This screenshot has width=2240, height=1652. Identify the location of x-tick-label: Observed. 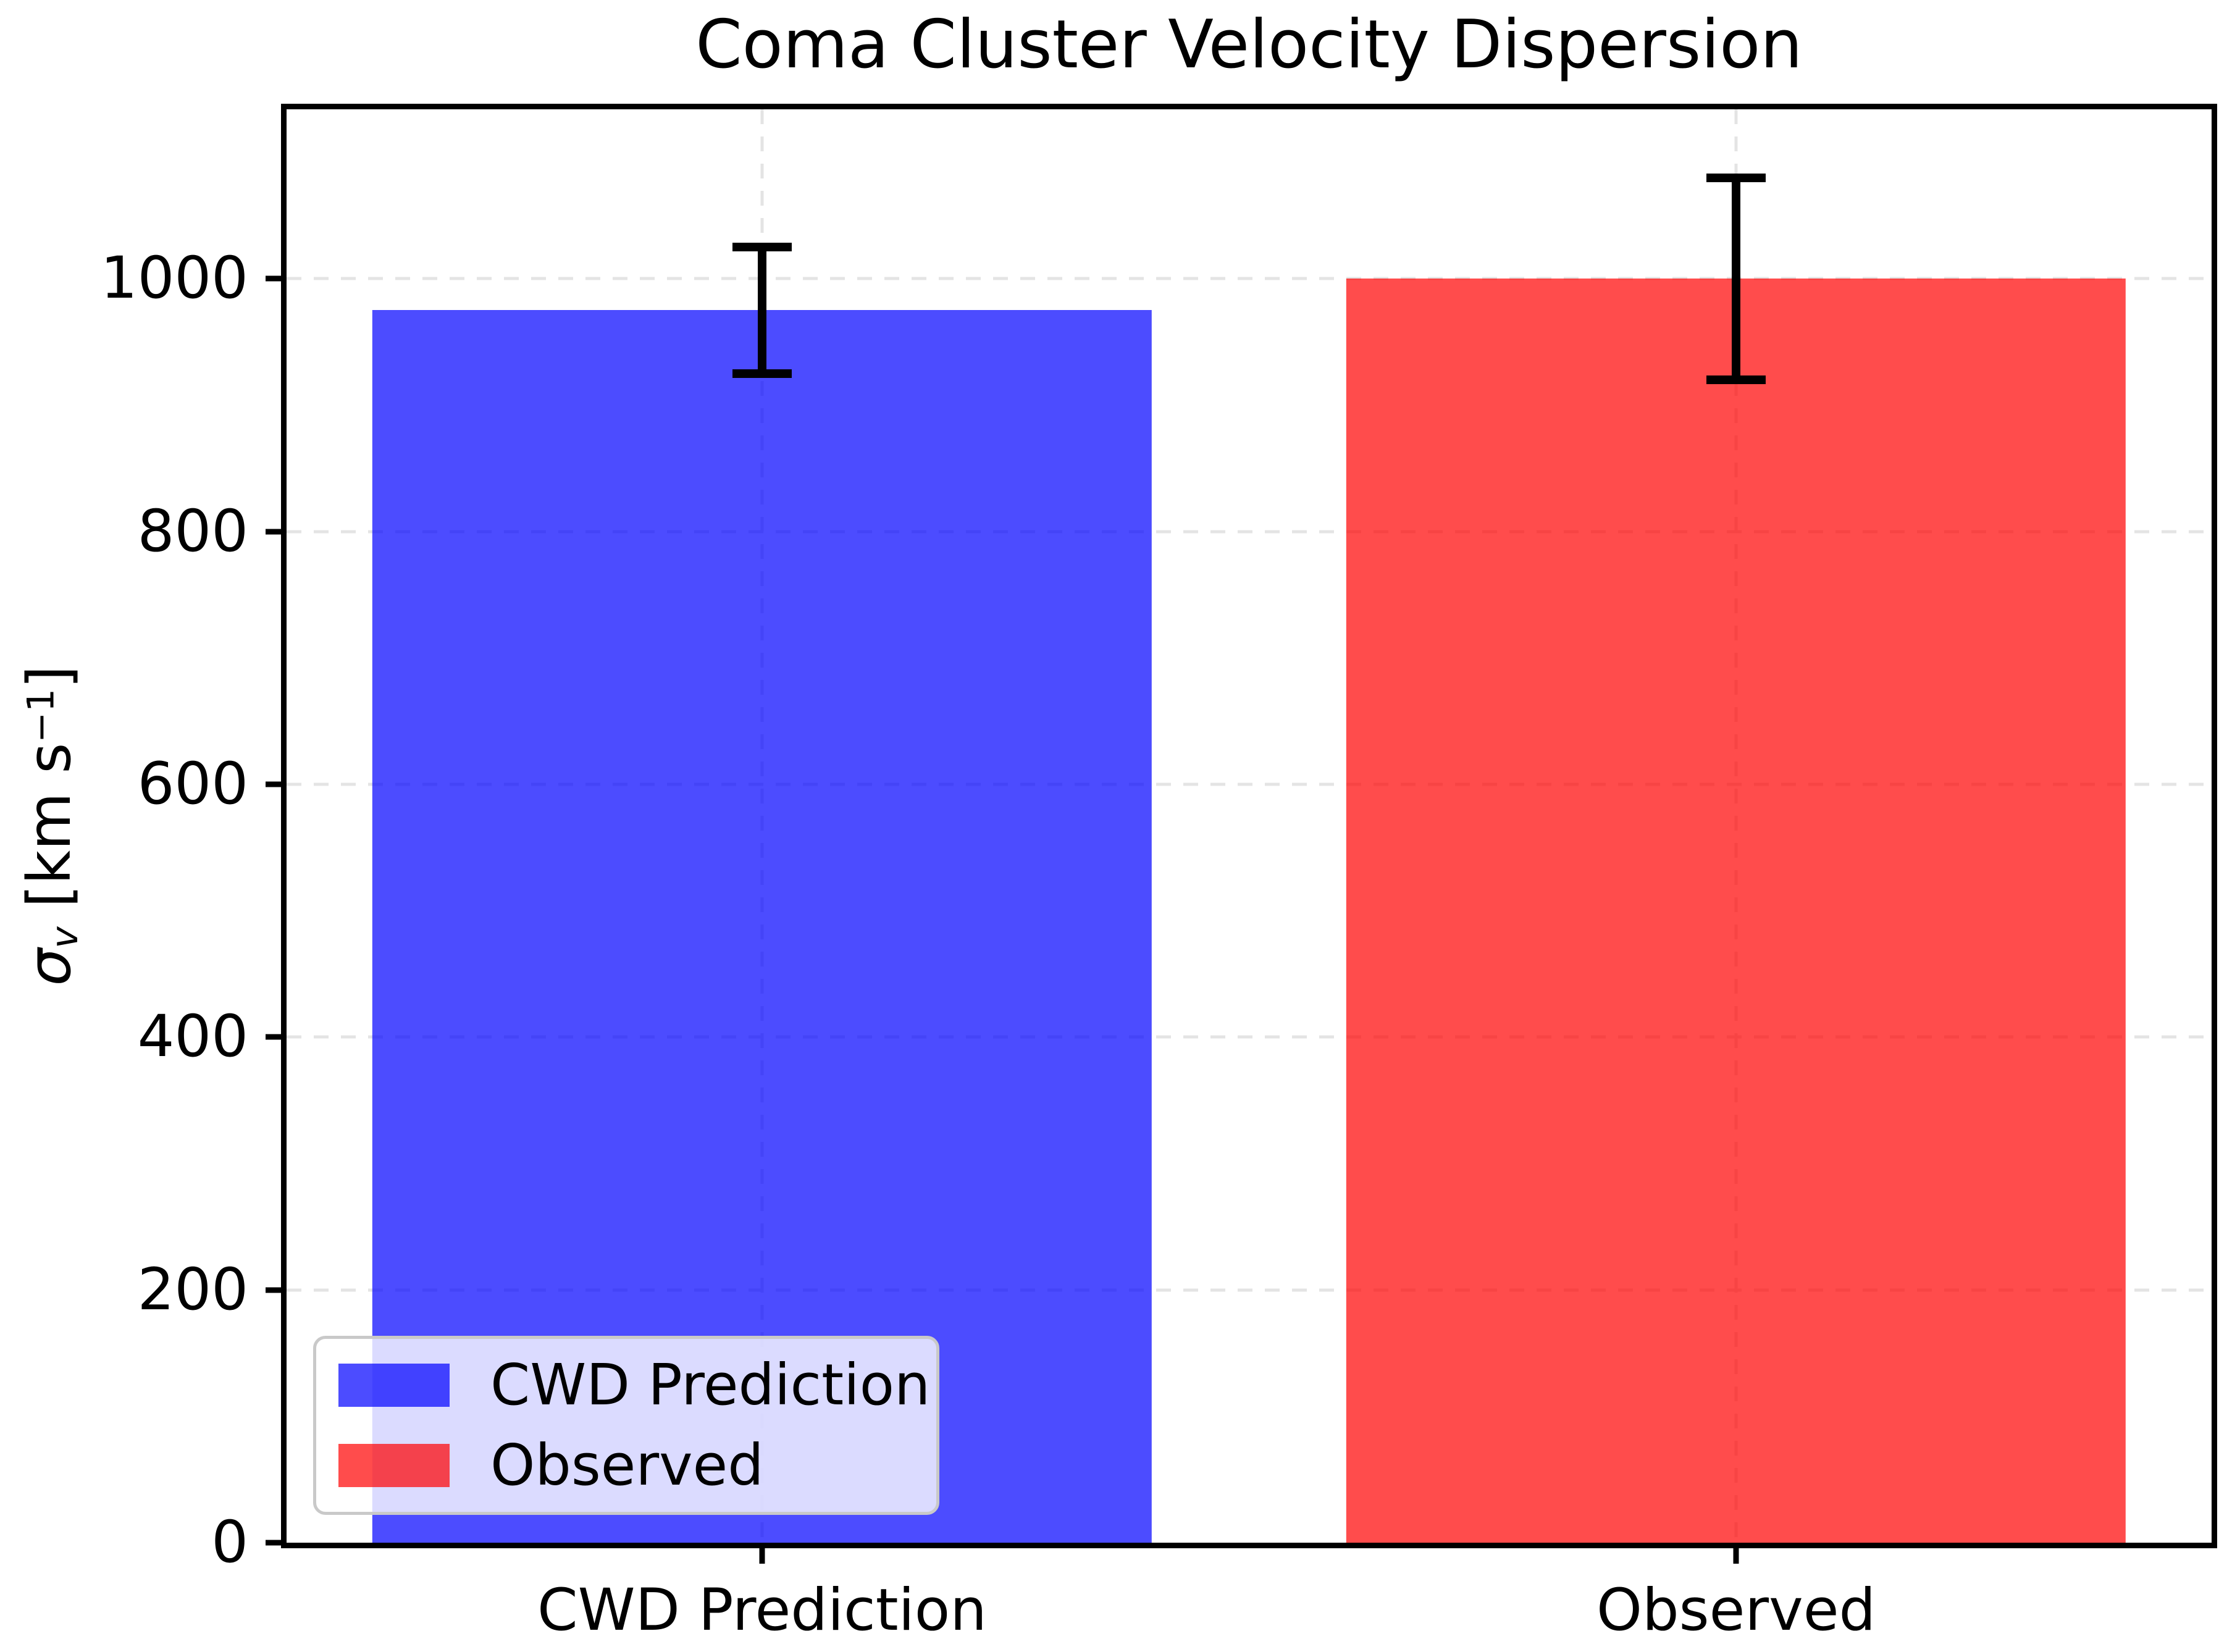
(1736, 1610).